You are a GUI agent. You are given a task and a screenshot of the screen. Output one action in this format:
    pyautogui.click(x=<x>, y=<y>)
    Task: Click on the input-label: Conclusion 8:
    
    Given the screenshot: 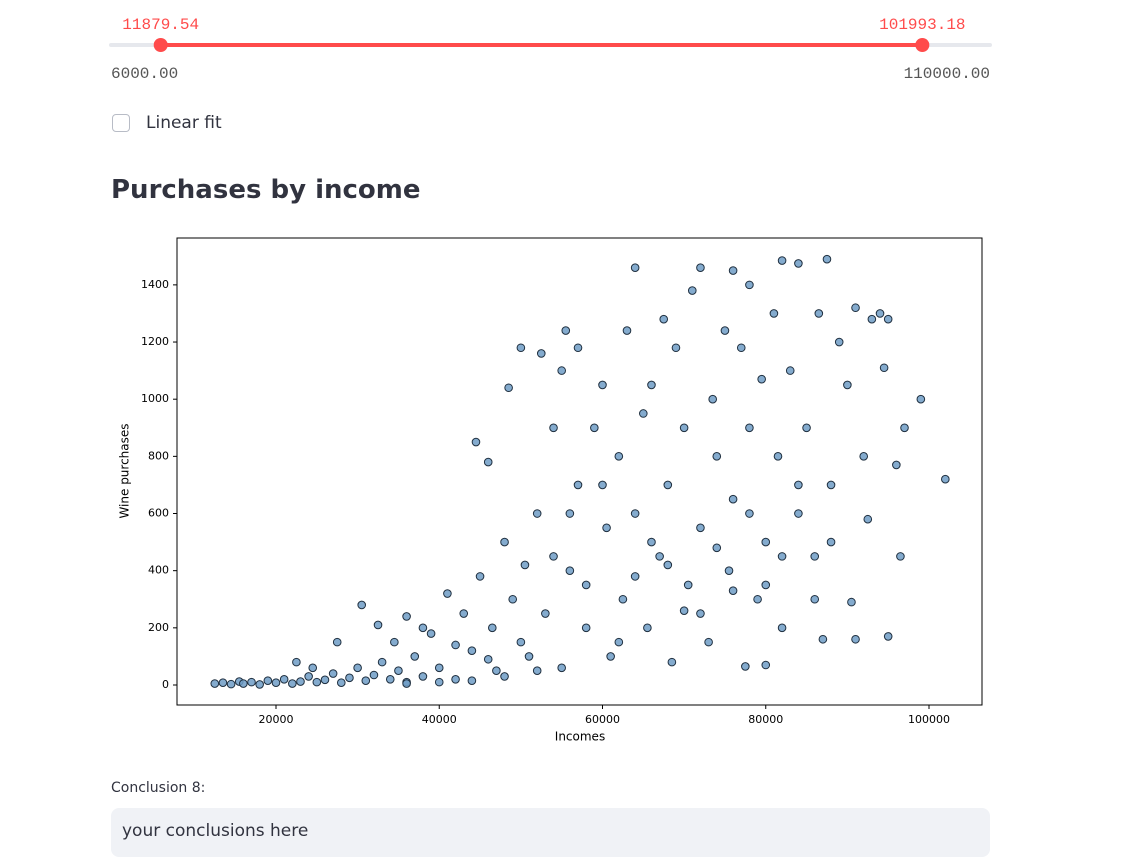 What is the action you would take?
    pyautogui.click(x=158, y=788)
    